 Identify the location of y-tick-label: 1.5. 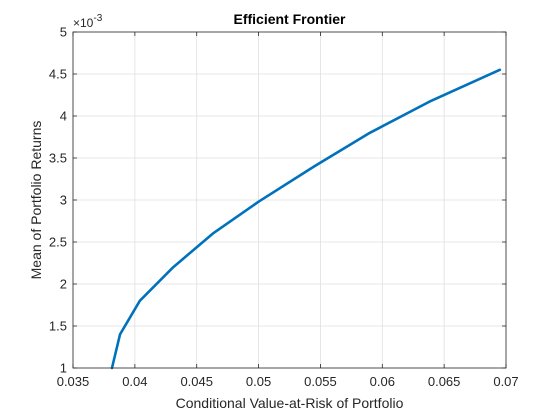
(58, 326).